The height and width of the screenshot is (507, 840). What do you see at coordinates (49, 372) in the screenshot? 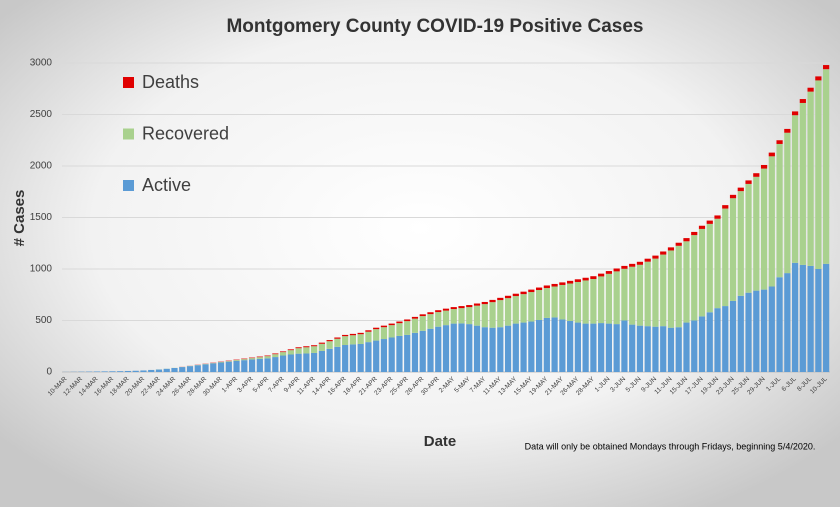
I see `y-tick-label: 0` at bounding box center [49, 372].